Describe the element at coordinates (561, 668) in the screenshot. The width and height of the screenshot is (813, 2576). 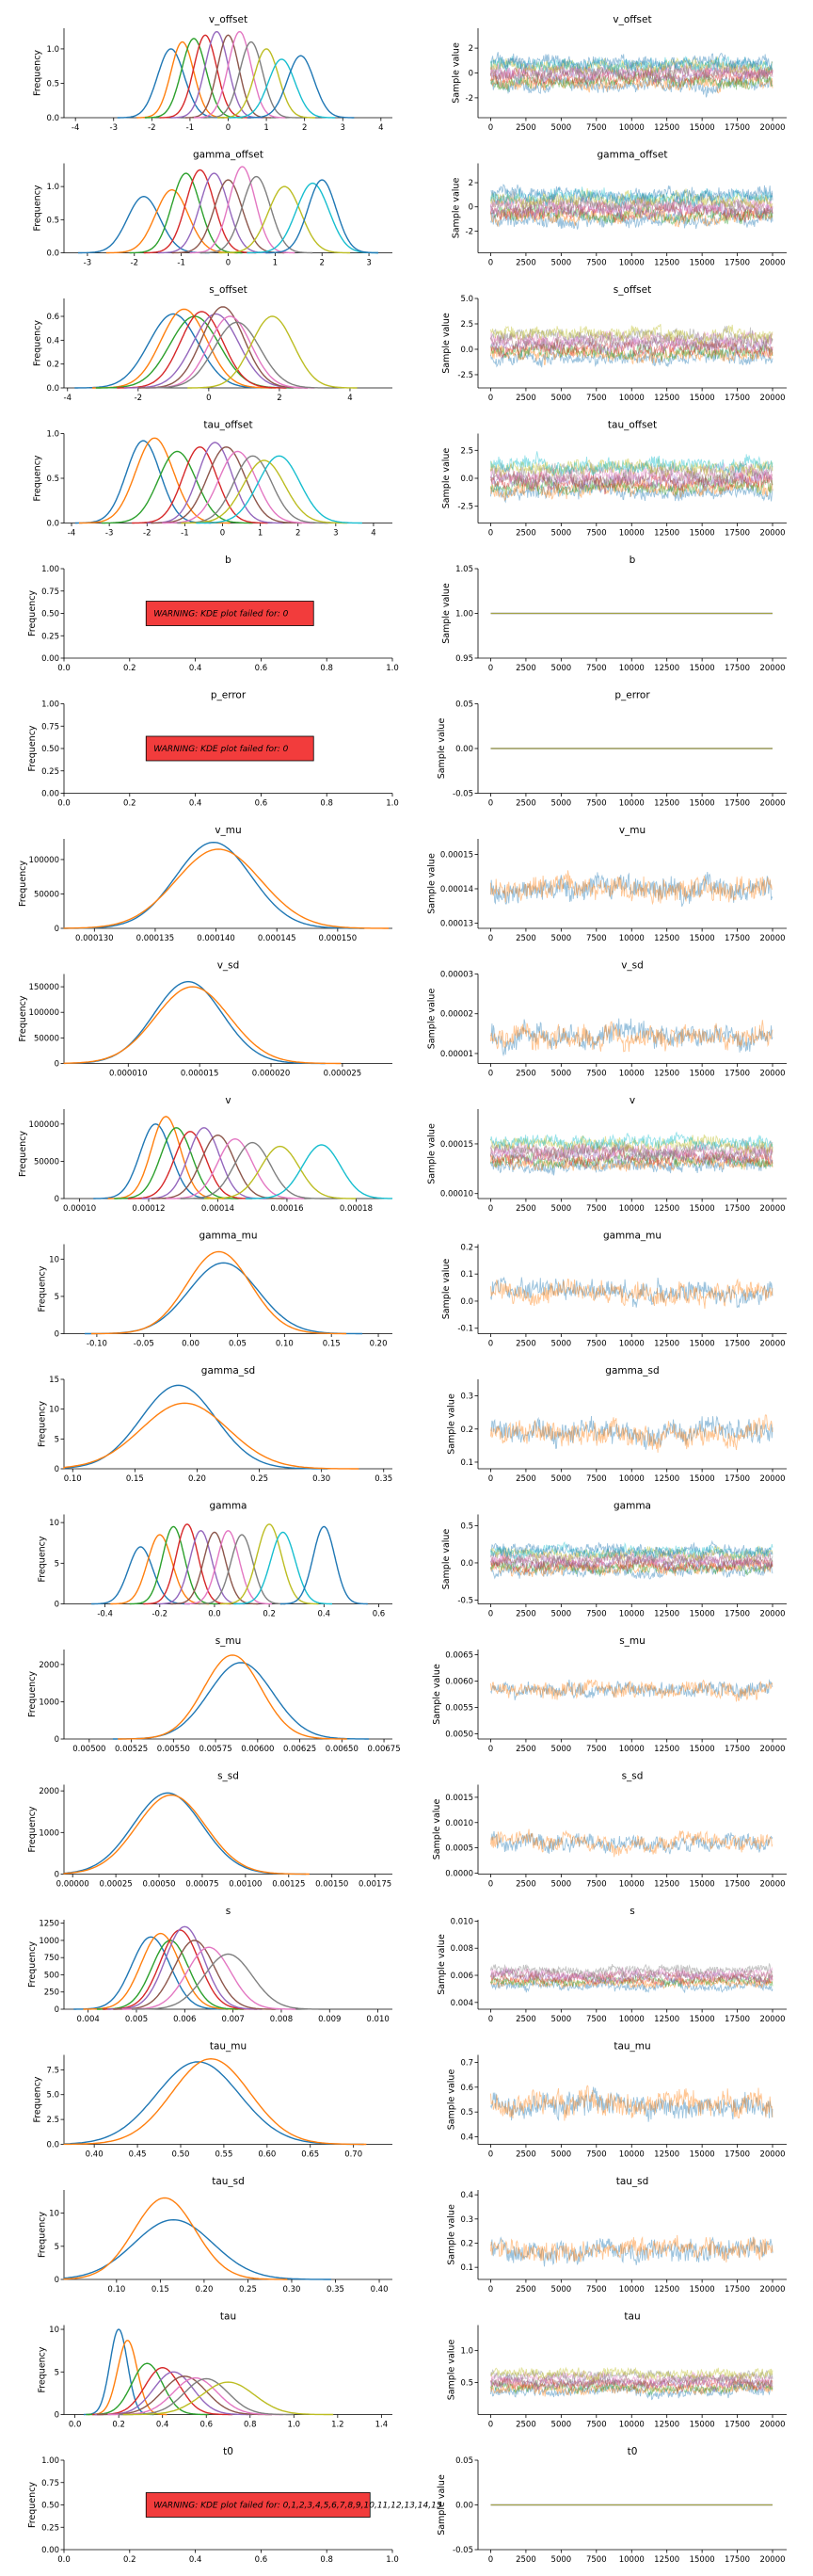
I see `trace-xtick-label: 5000` at that location.